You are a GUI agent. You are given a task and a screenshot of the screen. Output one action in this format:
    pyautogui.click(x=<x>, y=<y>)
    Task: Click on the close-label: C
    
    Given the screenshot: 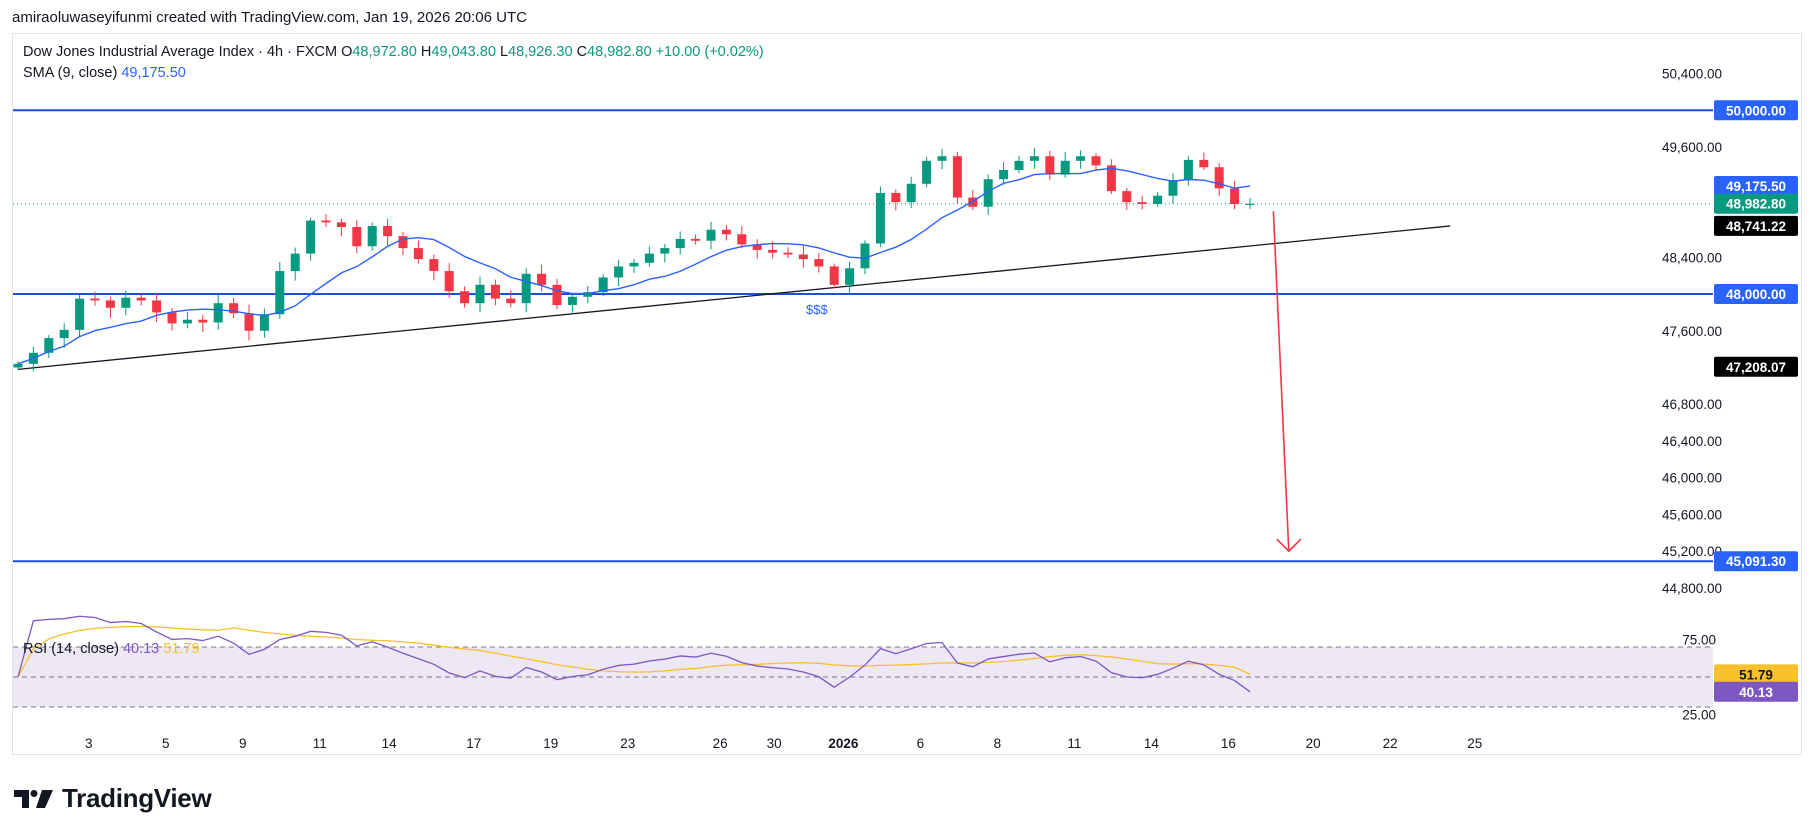 What is the action you would take?
    pyautogui.click(x=582, y=52)
    